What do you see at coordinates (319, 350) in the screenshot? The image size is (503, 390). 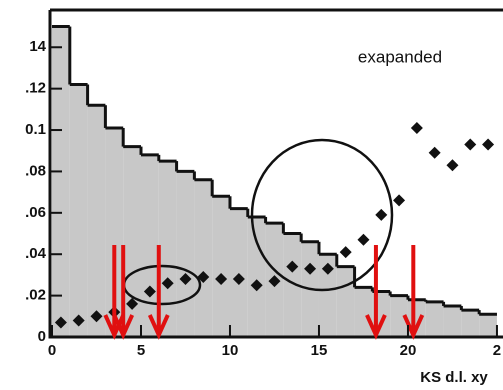 I see `x-tick-label: 15` at bounding box center [319, 350].